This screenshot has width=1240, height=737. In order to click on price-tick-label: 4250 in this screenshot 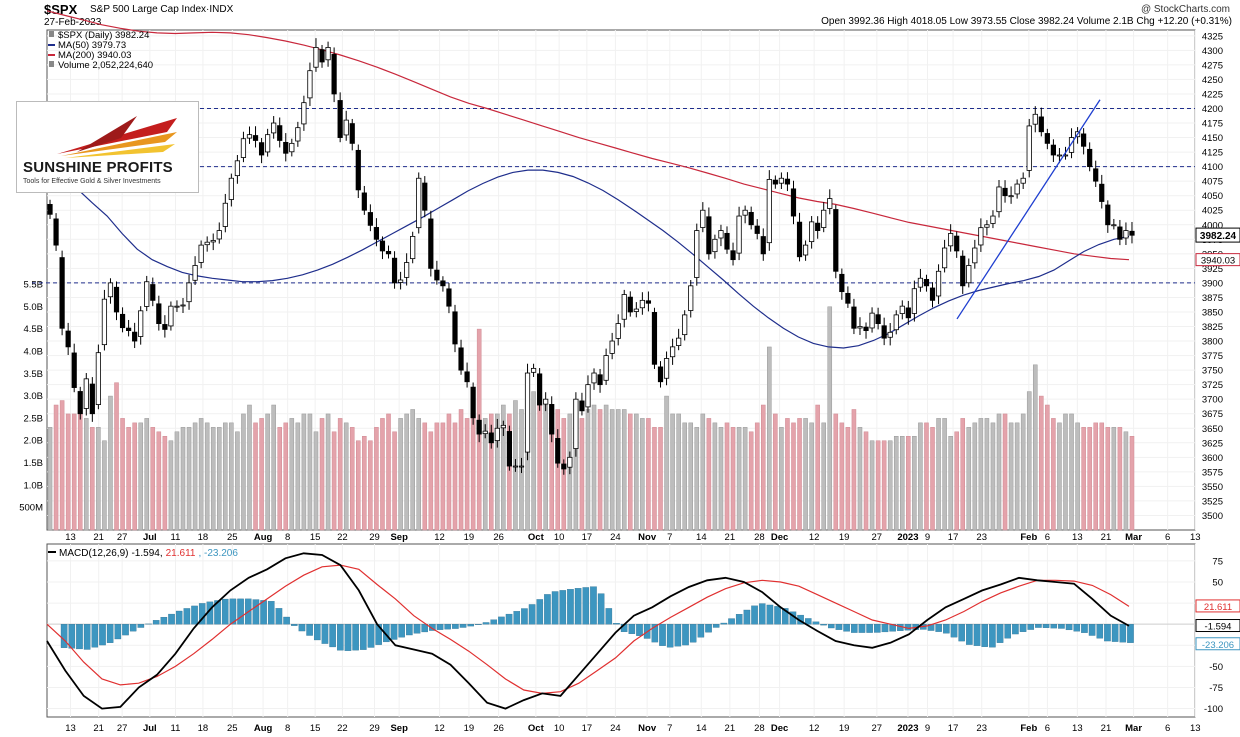, I will do `click(1212, 80)`.